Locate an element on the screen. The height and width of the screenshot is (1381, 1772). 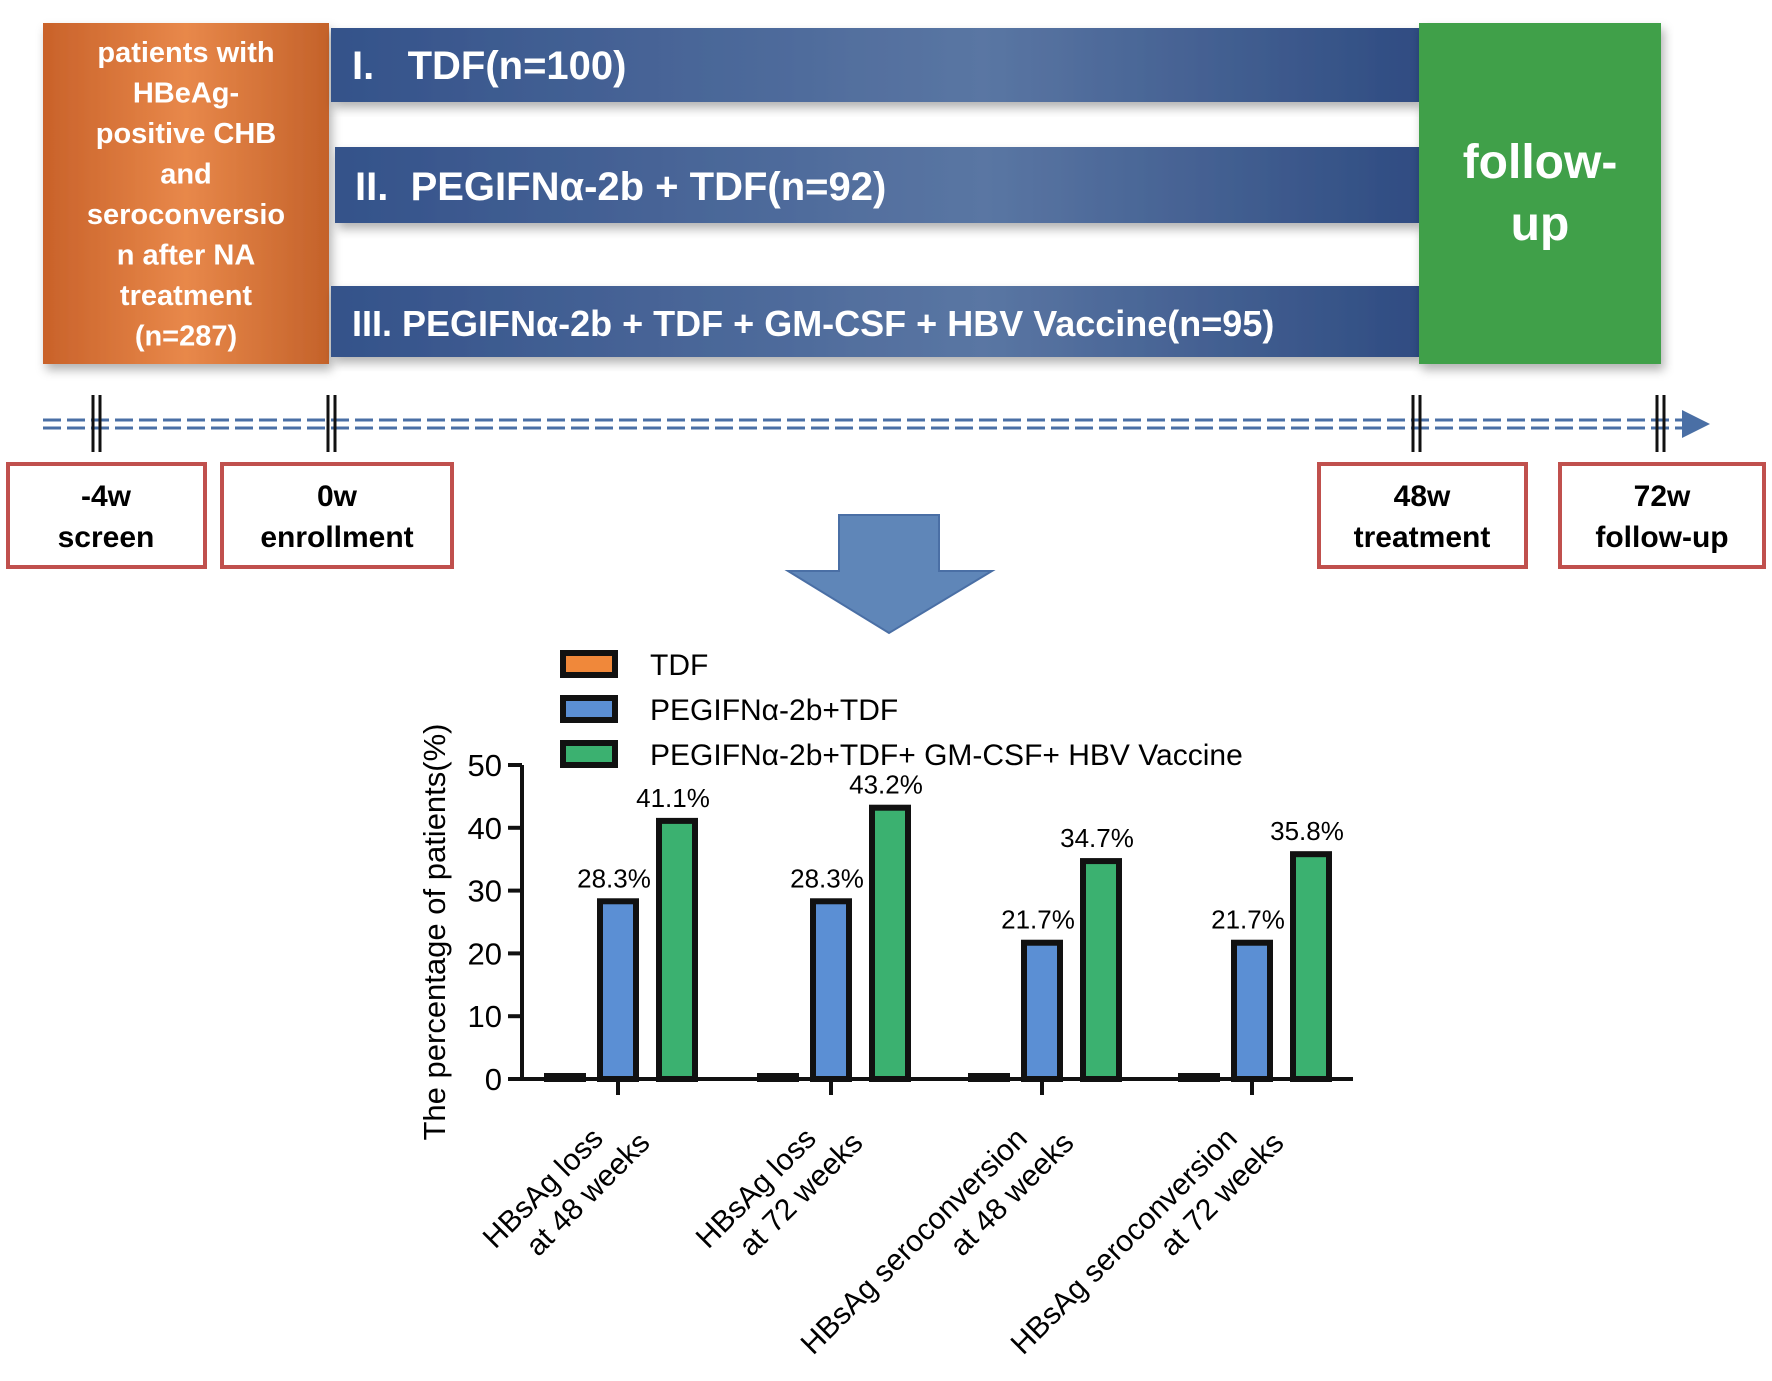
arm-bar-2: II. PEGIFNα-2b + TDF(n=92) is located at coordinates (877, 185).